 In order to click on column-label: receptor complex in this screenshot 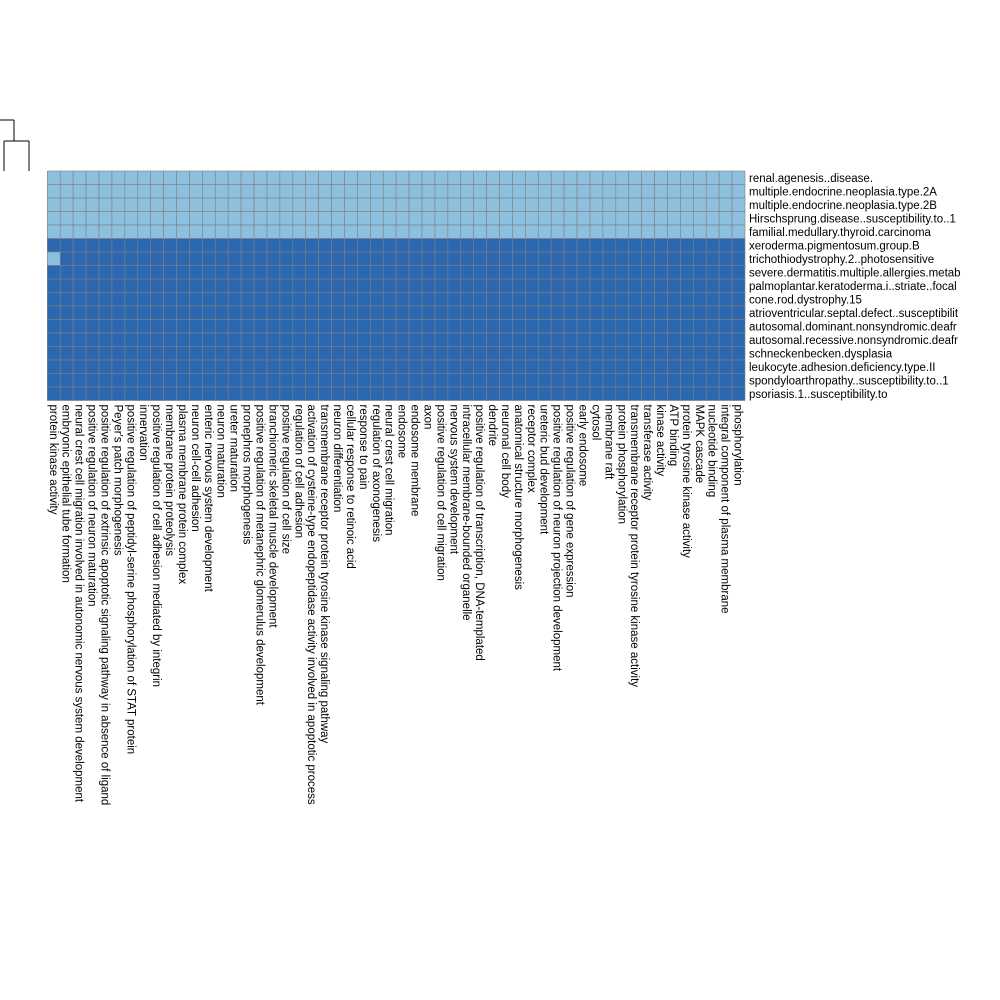, I will do `click(531, 449)`.